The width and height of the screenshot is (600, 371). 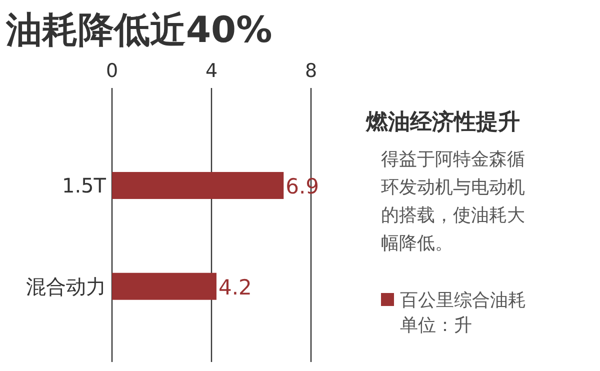 What do you see at coordinates (436, 325) in the screenshot?
I see `text: 单位：升` at bounding box center [436, 325].